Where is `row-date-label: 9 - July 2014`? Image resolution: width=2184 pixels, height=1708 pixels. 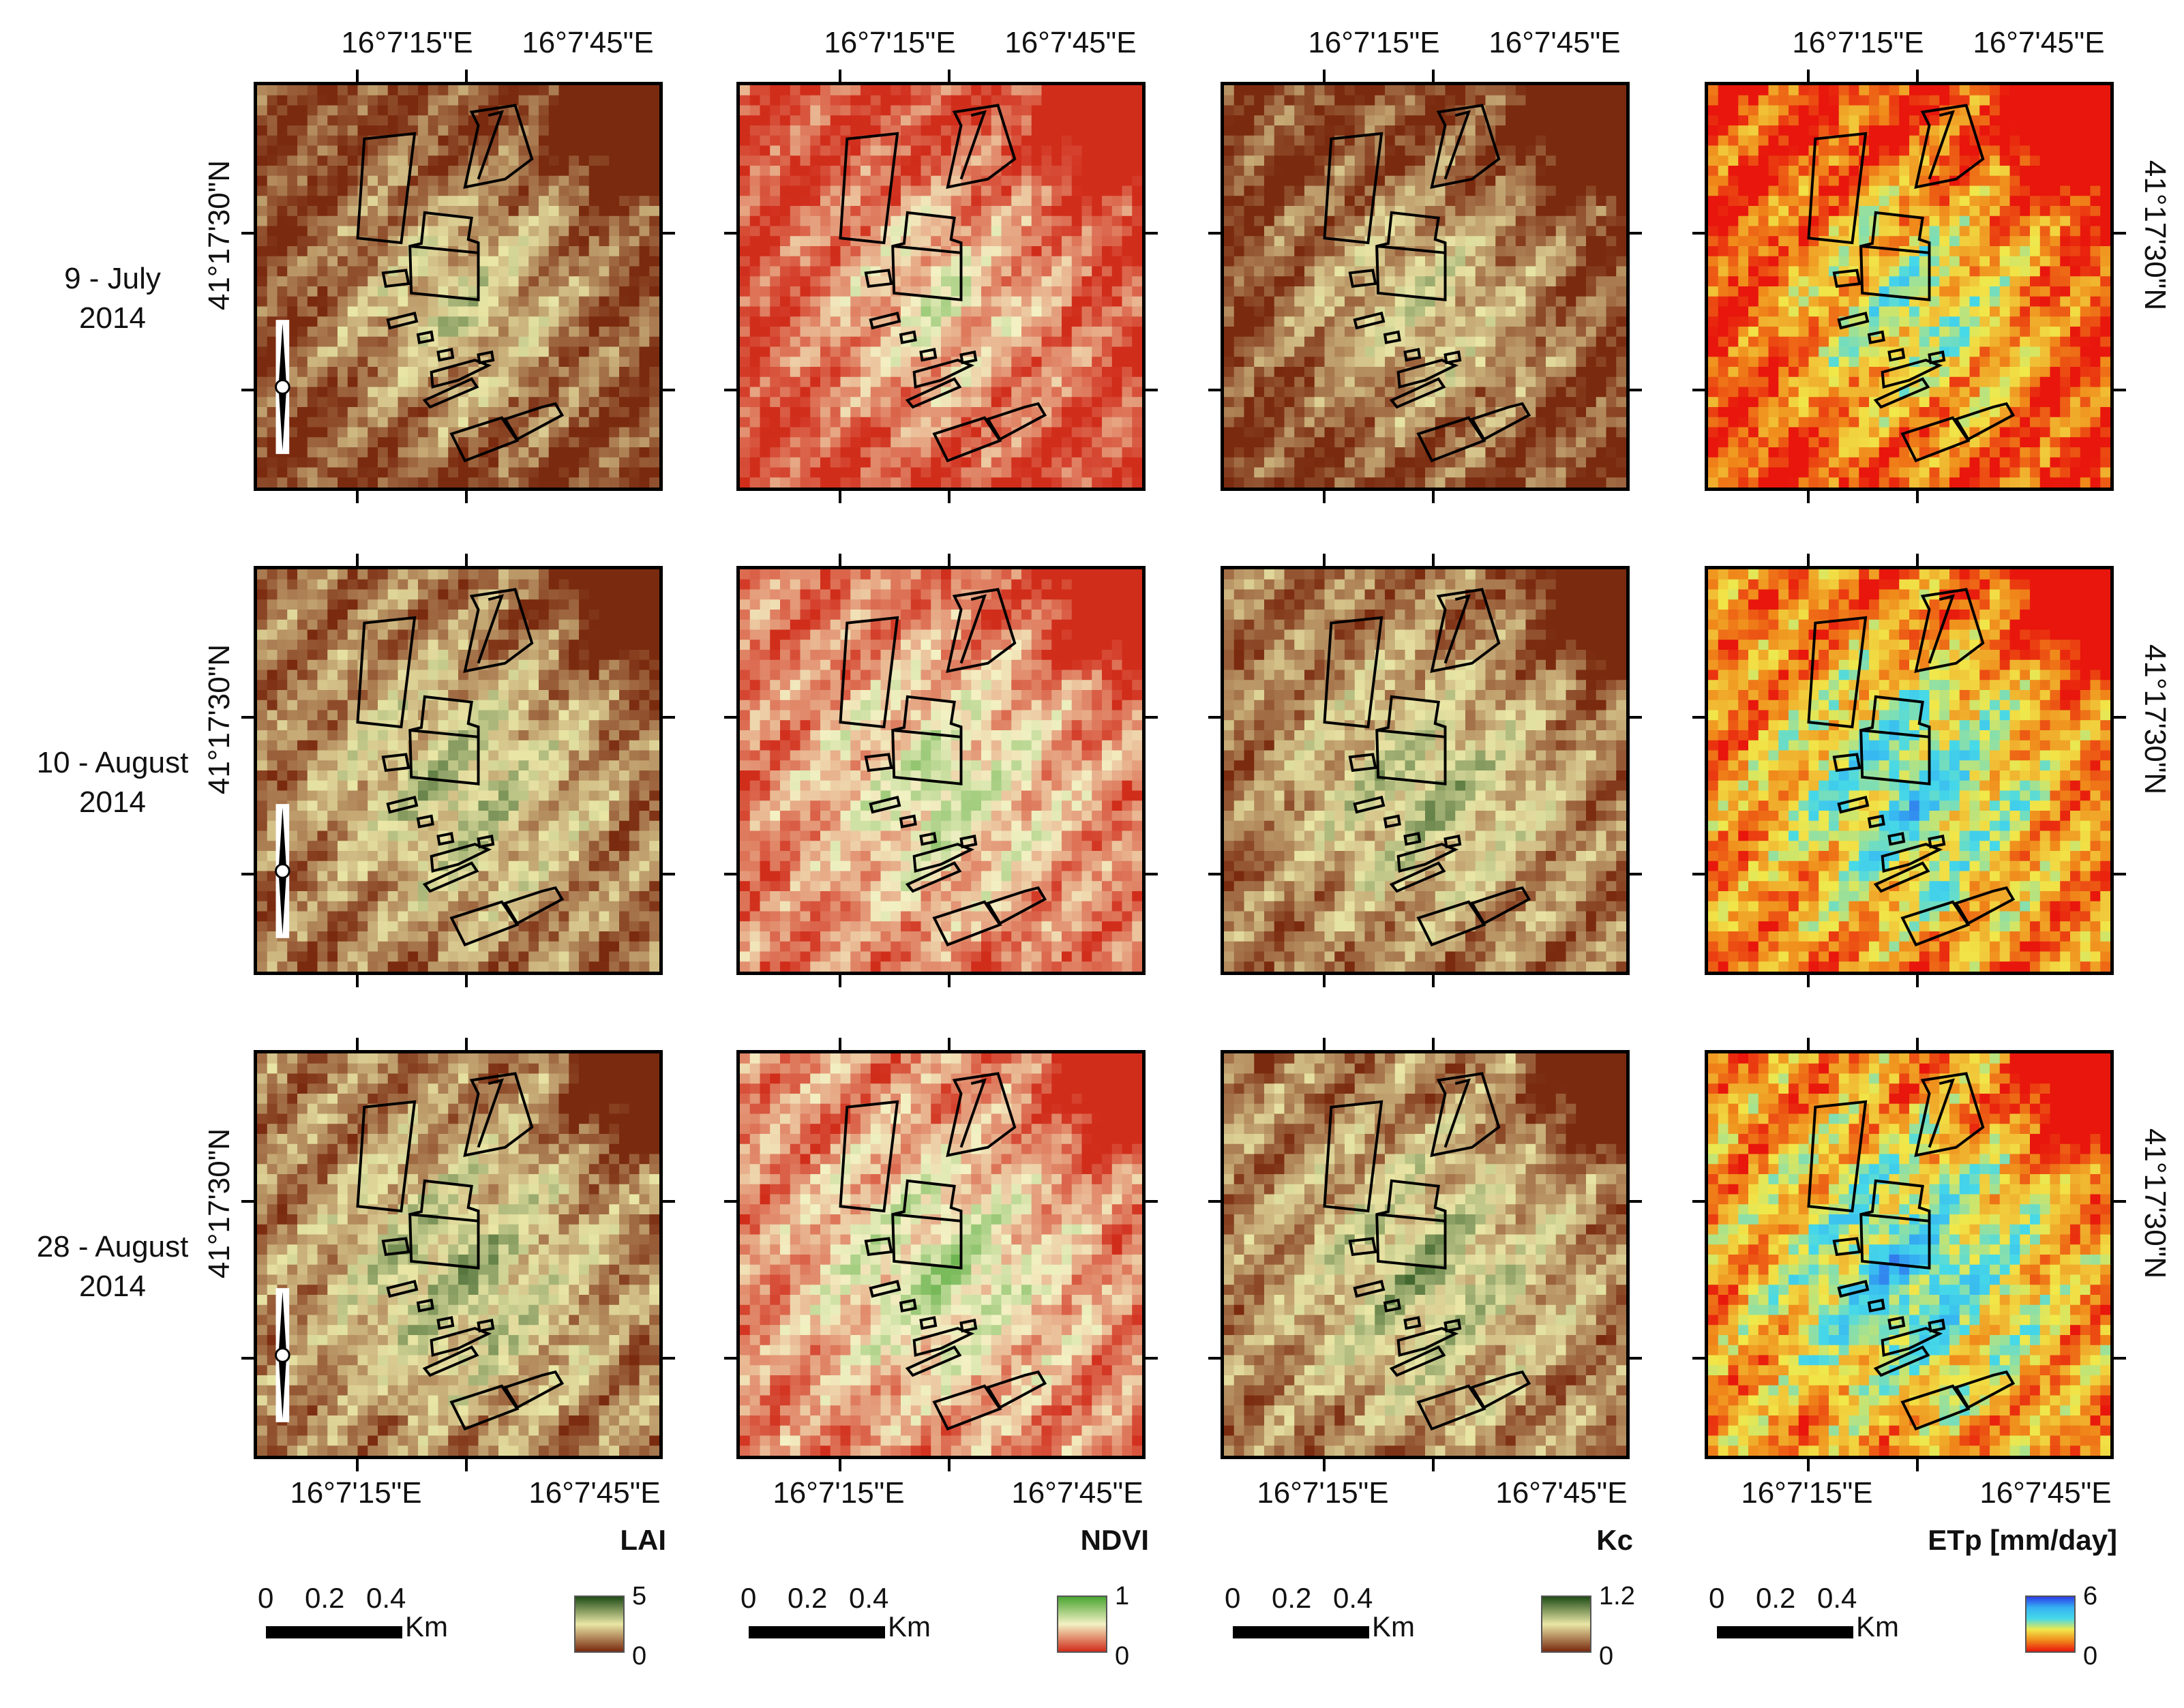
row-date-label: 9 - July 2014 is located at coordinates (112, 298).